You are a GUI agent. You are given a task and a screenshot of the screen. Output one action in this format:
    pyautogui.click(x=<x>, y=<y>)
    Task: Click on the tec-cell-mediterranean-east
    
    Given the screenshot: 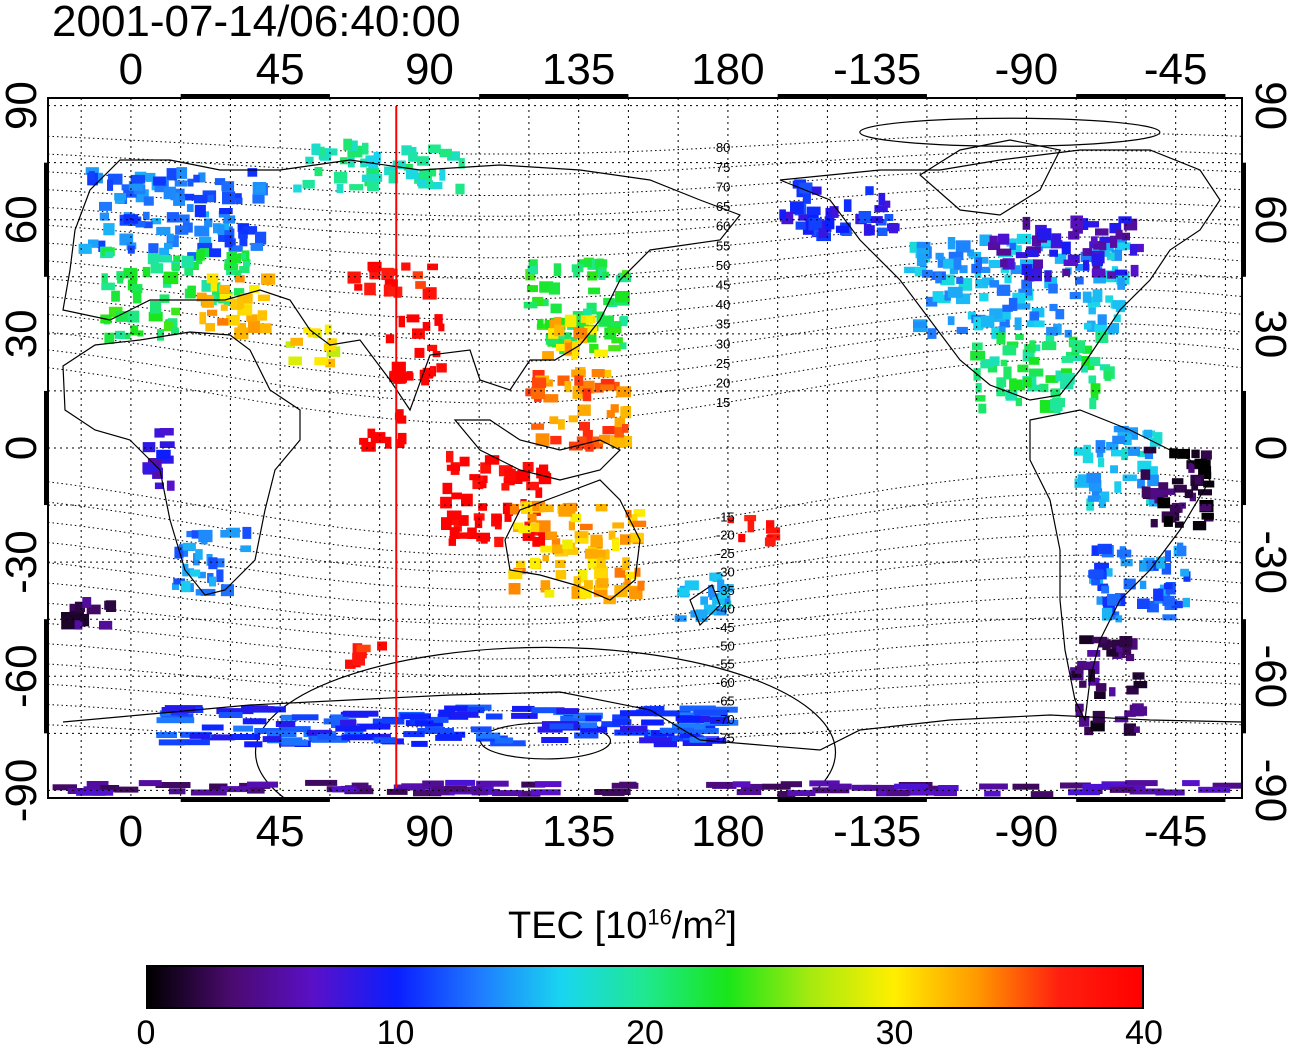 What is the action you would take?
    pyautogui.click(x=214, y=285)
    